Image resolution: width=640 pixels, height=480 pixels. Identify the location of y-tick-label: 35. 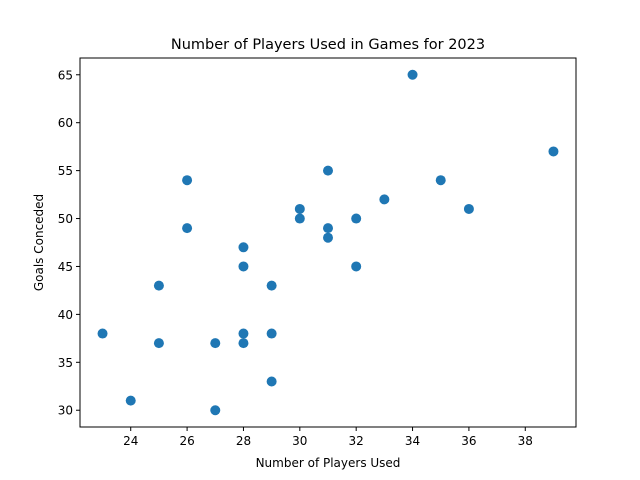
(65, 363).